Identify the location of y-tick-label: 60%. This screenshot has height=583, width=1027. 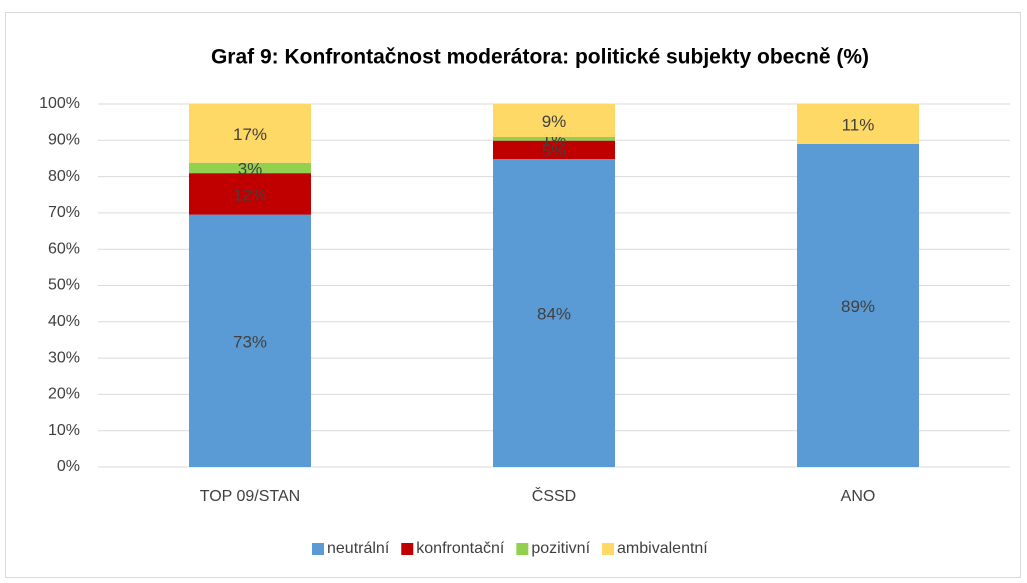
(64, 248).